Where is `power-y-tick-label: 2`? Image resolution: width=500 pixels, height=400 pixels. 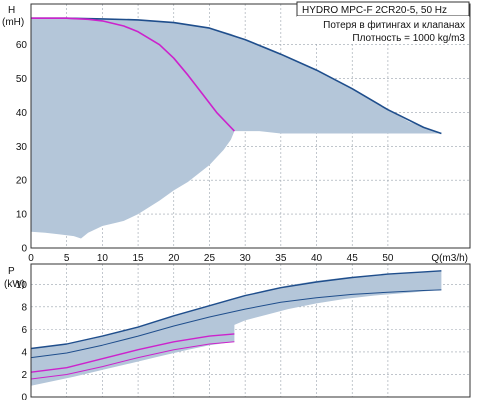
power-y-tick-label: 2 is located at coordinates (24, 375).